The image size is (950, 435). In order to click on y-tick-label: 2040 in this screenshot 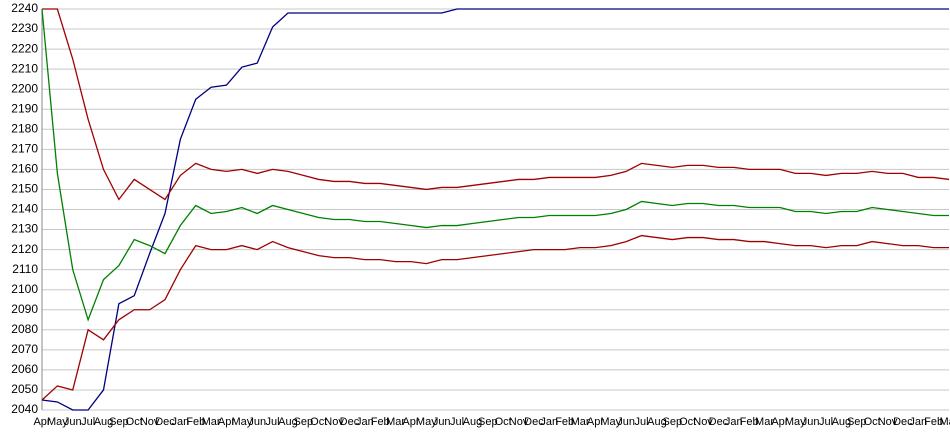, I will do `click(24, 409)`.